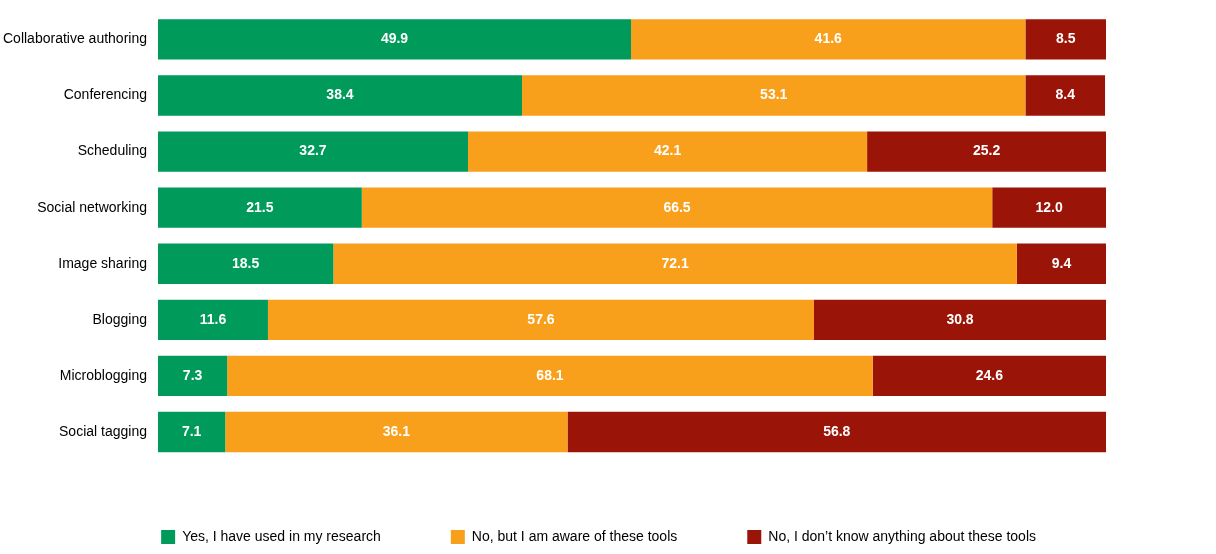  I want to click on data-label: 49.9, so click(394, 38).